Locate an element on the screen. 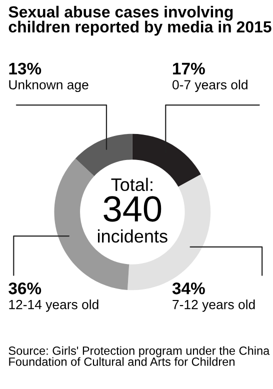 Image resolution: width=273 pixels, height=389 pixels. donut-slice is located at coordinates (103, 155).